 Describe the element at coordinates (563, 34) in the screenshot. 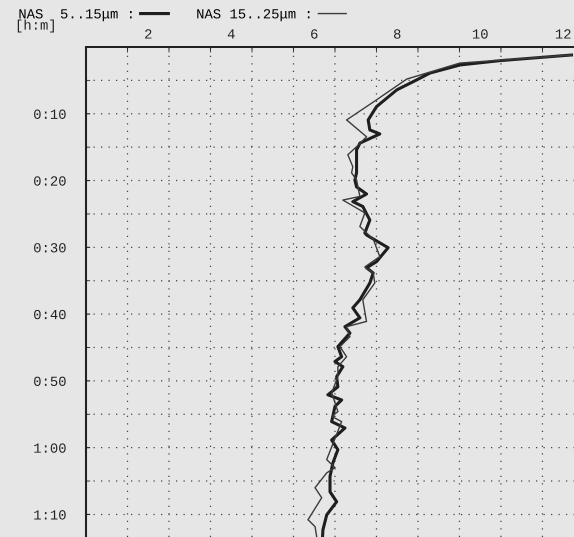

I see `x-tick-label: 12` at that location.